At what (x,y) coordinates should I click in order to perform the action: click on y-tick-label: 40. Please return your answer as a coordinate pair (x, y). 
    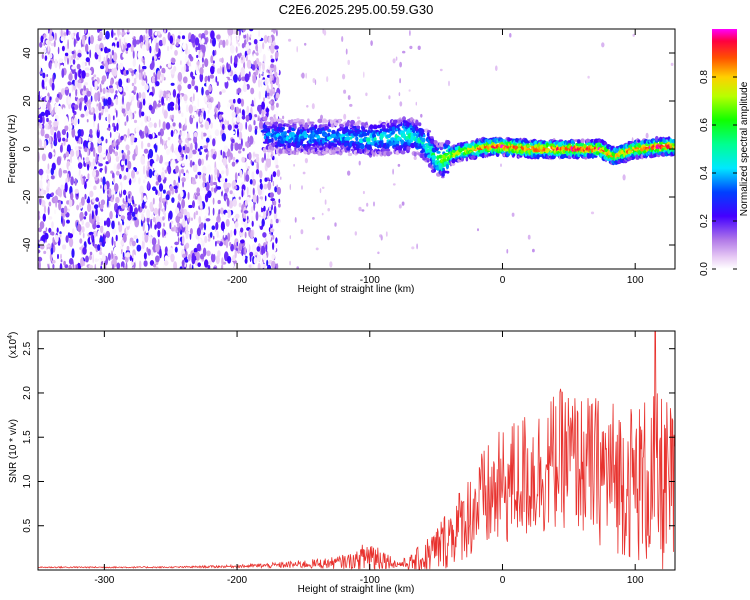
    Looking at the image, I should click on (27, 53).